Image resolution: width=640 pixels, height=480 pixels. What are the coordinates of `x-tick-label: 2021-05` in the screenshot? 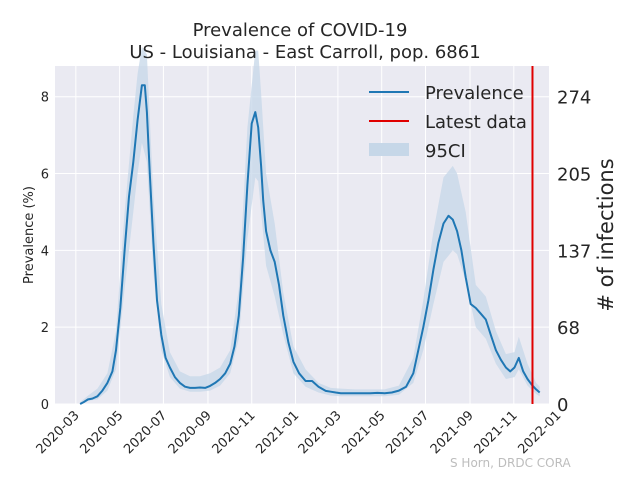 It's located at (364, 432).